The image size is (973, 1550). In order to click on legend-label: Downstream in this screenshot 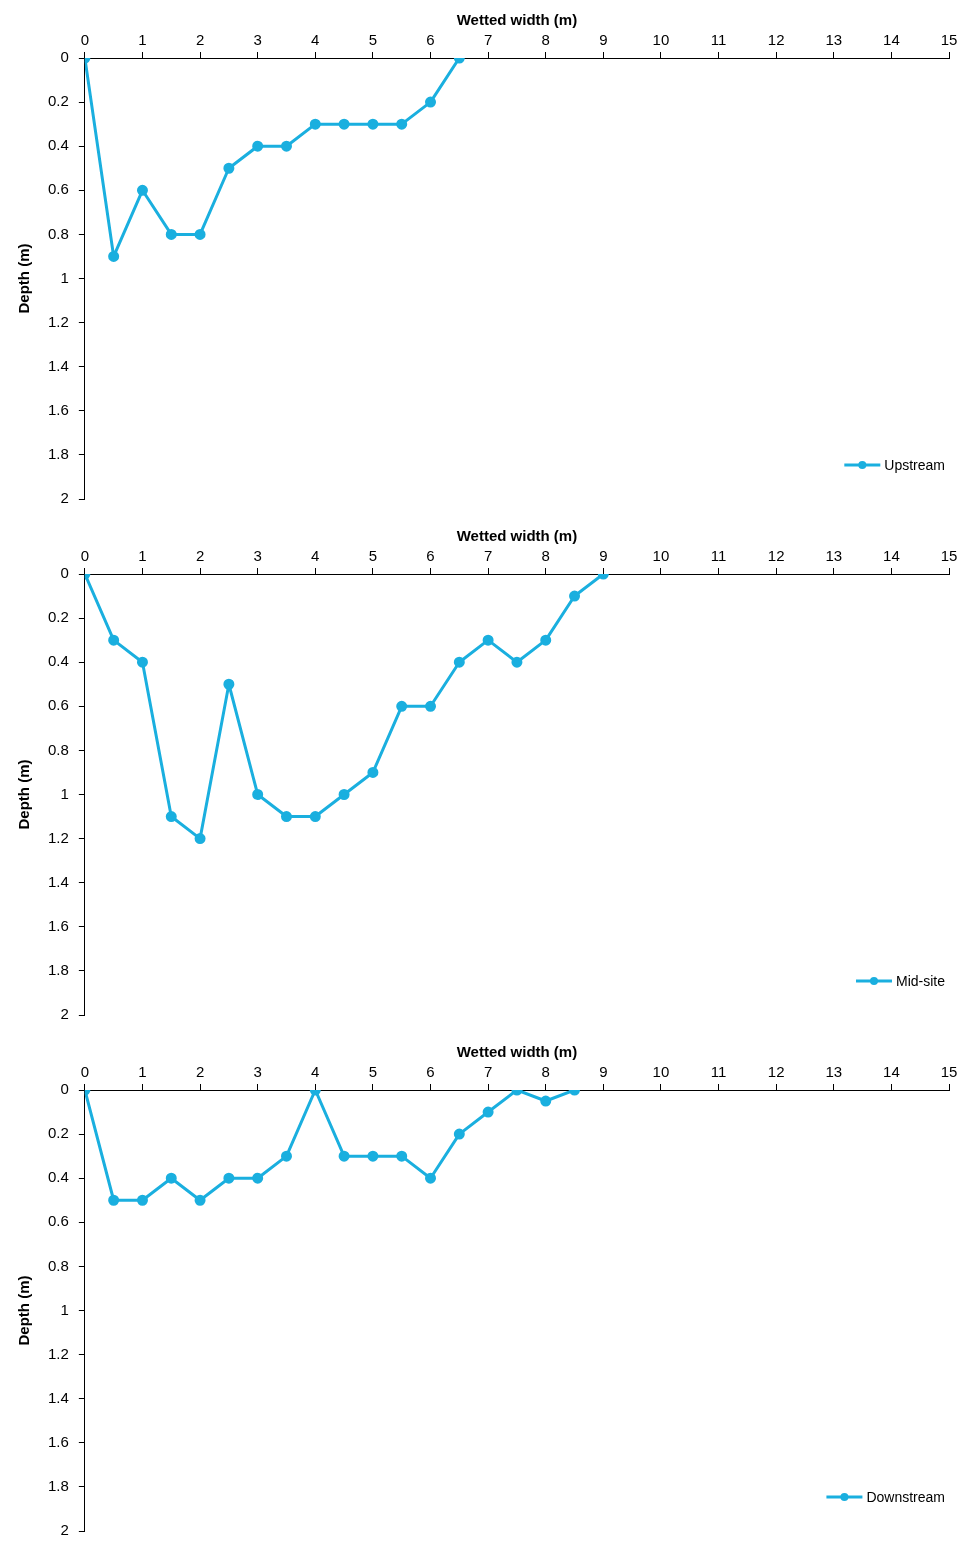, I will do `click(906, 1496)`.